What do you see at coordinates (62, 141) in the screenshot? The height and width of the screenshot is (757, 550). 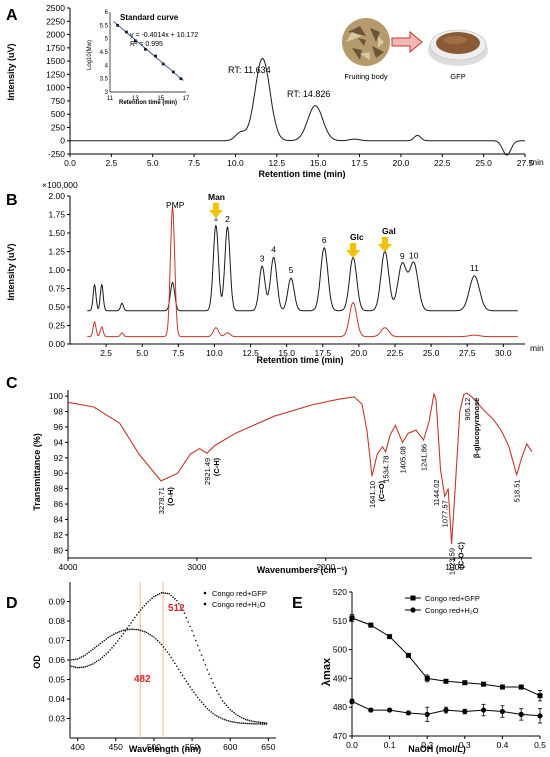 I see `y-tick-label: 0` at bounding box center [62, 141].